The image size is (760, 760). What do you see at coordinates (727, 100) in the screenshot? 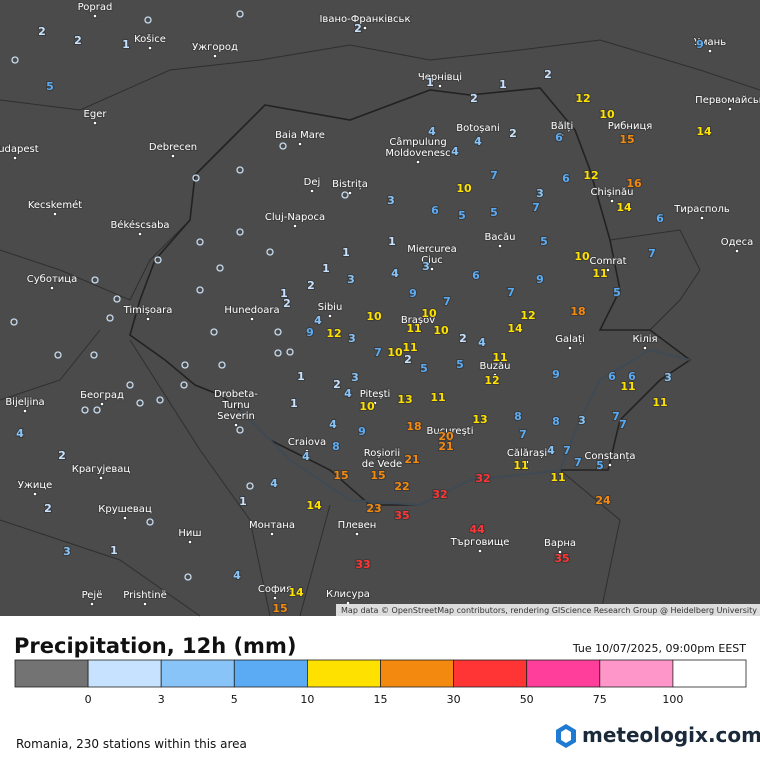
I see `city-label: Первомайськ` at bounding box center [727, 100].